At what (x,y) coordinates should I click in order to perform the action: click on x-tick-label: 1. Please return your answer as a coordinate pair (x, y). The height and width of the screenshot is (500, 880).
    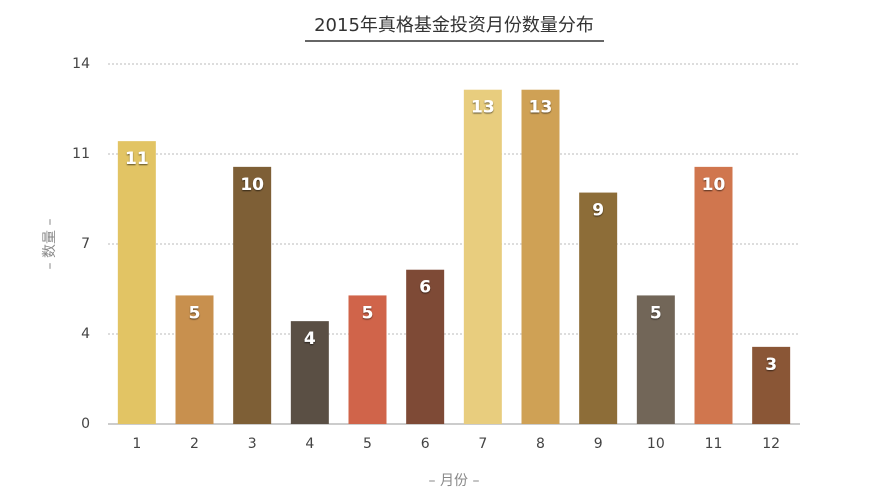
    Looking at the image, I should click on (136, 444).